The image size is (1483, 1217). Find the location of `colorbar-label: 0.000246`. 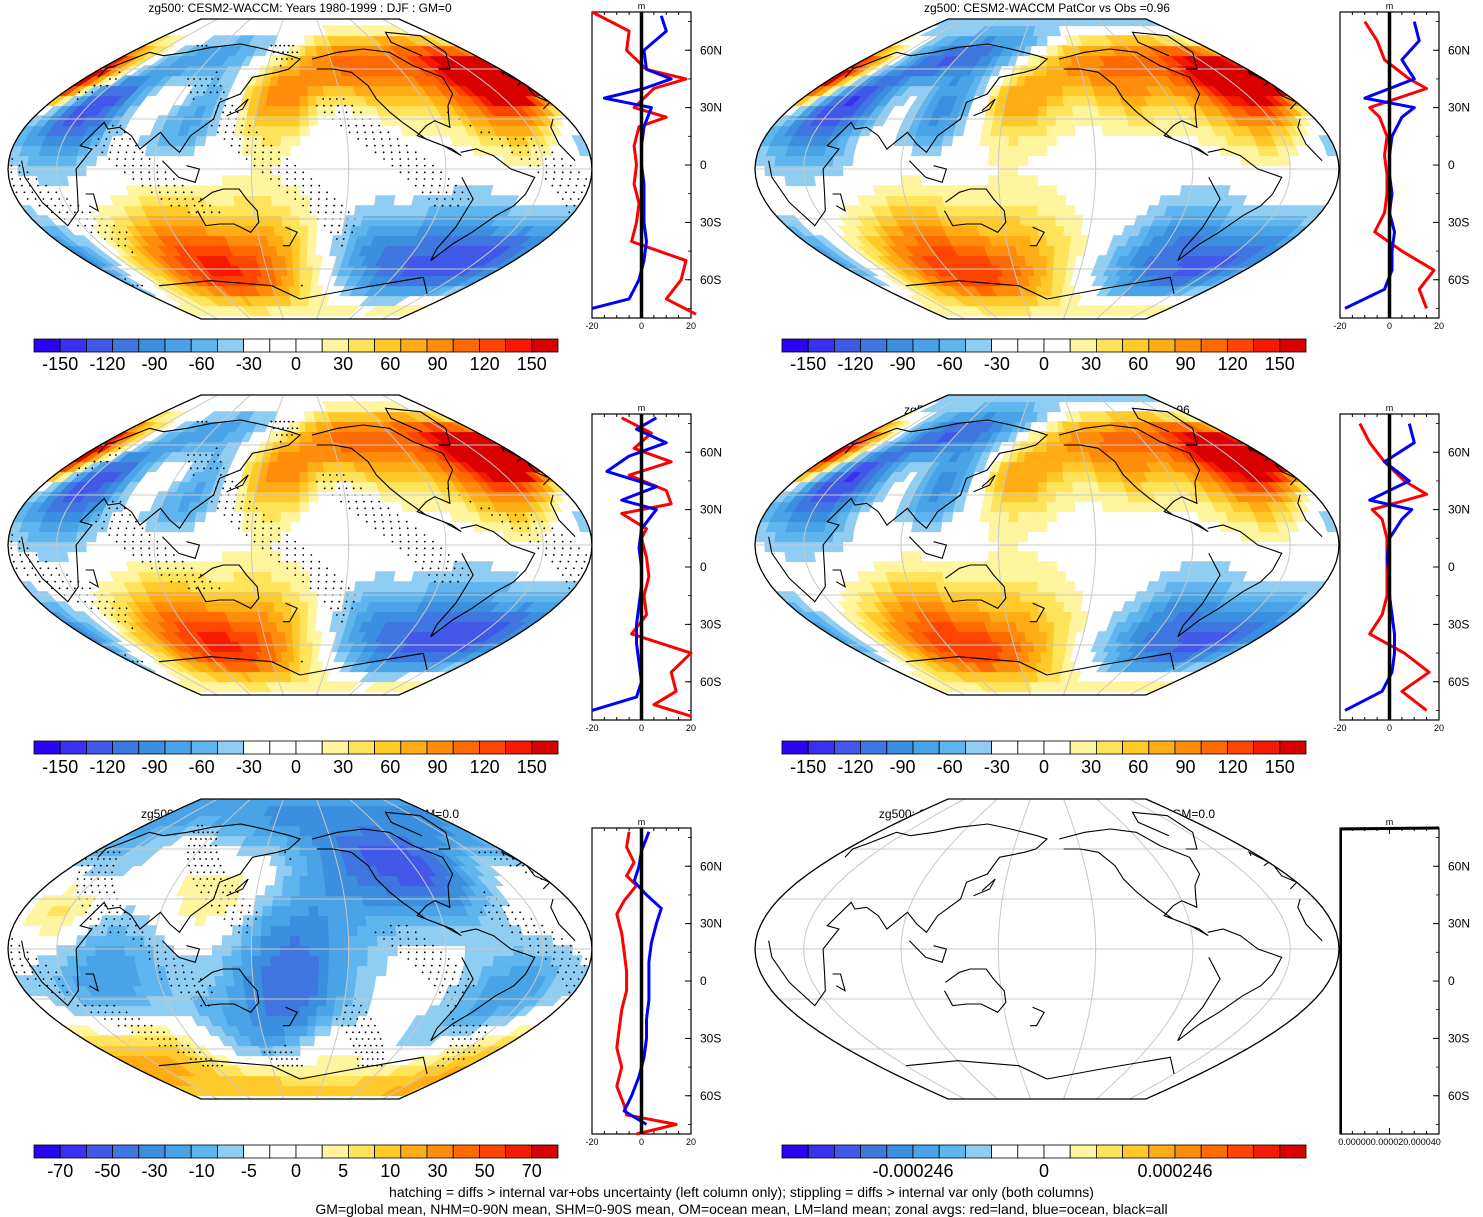

colorbar-label: 0.000246 is located at coordinates (1174, 1171).